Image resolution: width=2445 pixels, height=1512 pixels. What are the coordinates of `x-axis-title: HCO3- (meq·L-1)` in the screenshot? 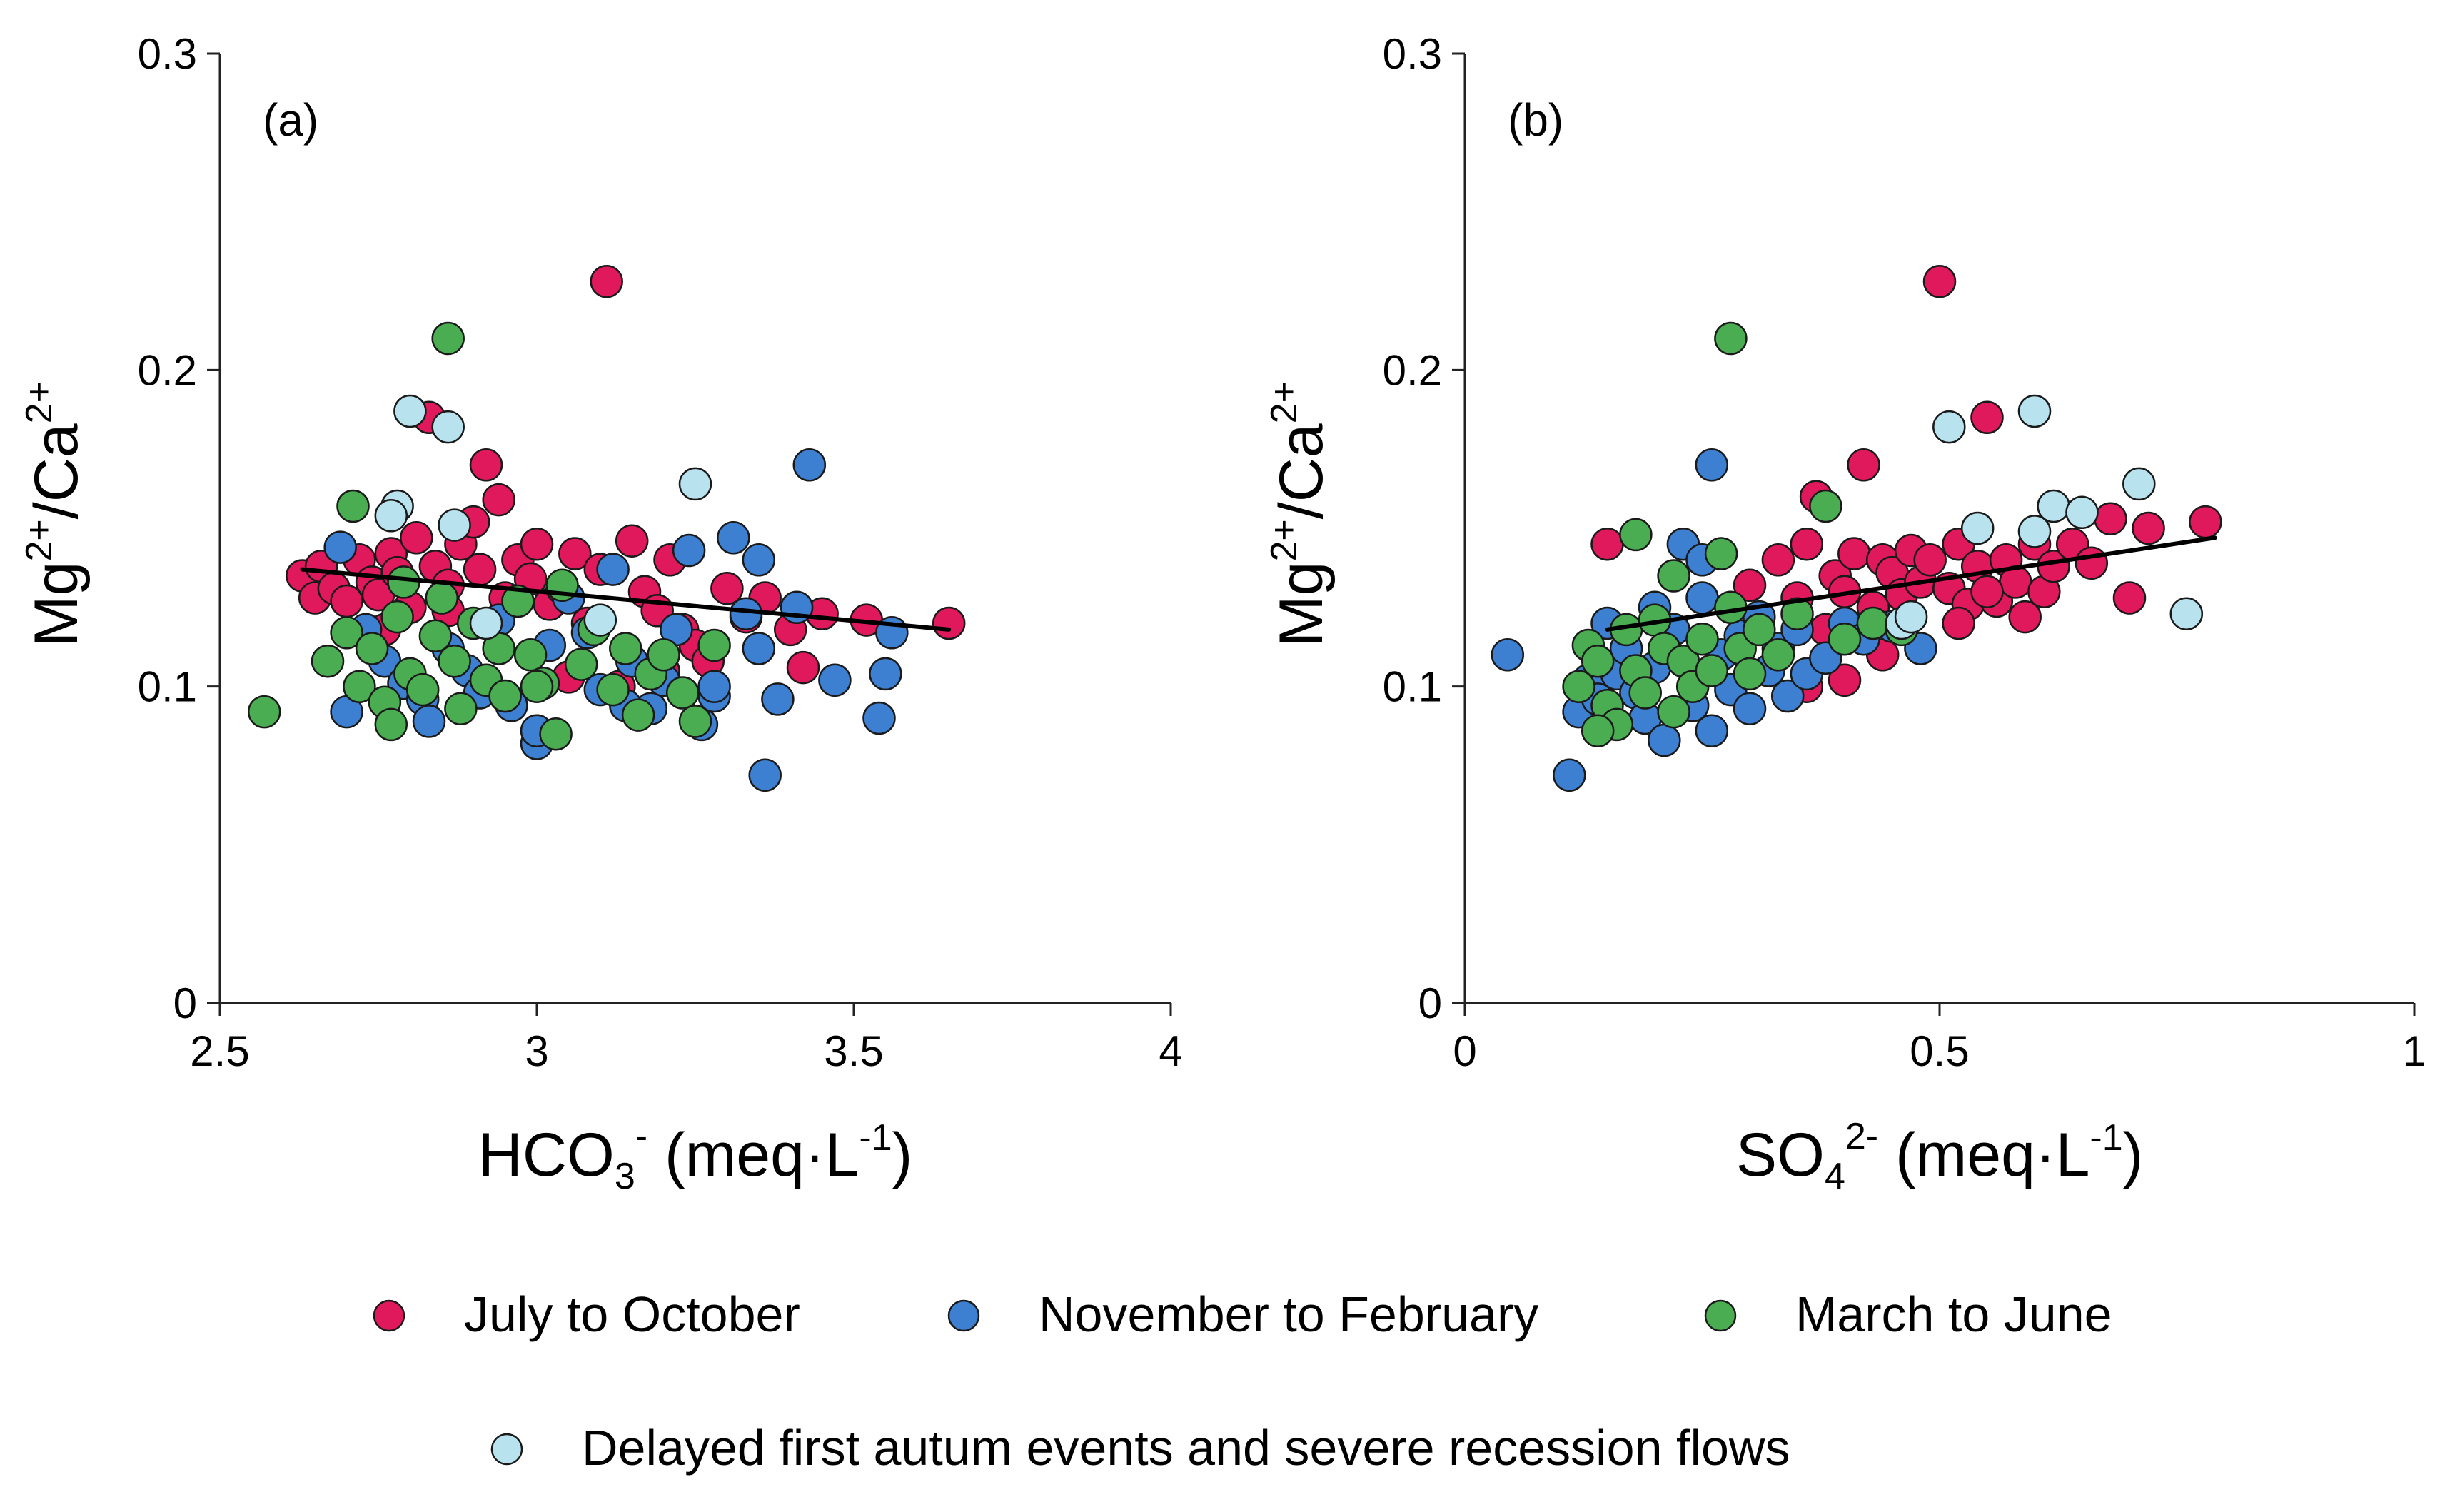 It's located at (695, 1156).